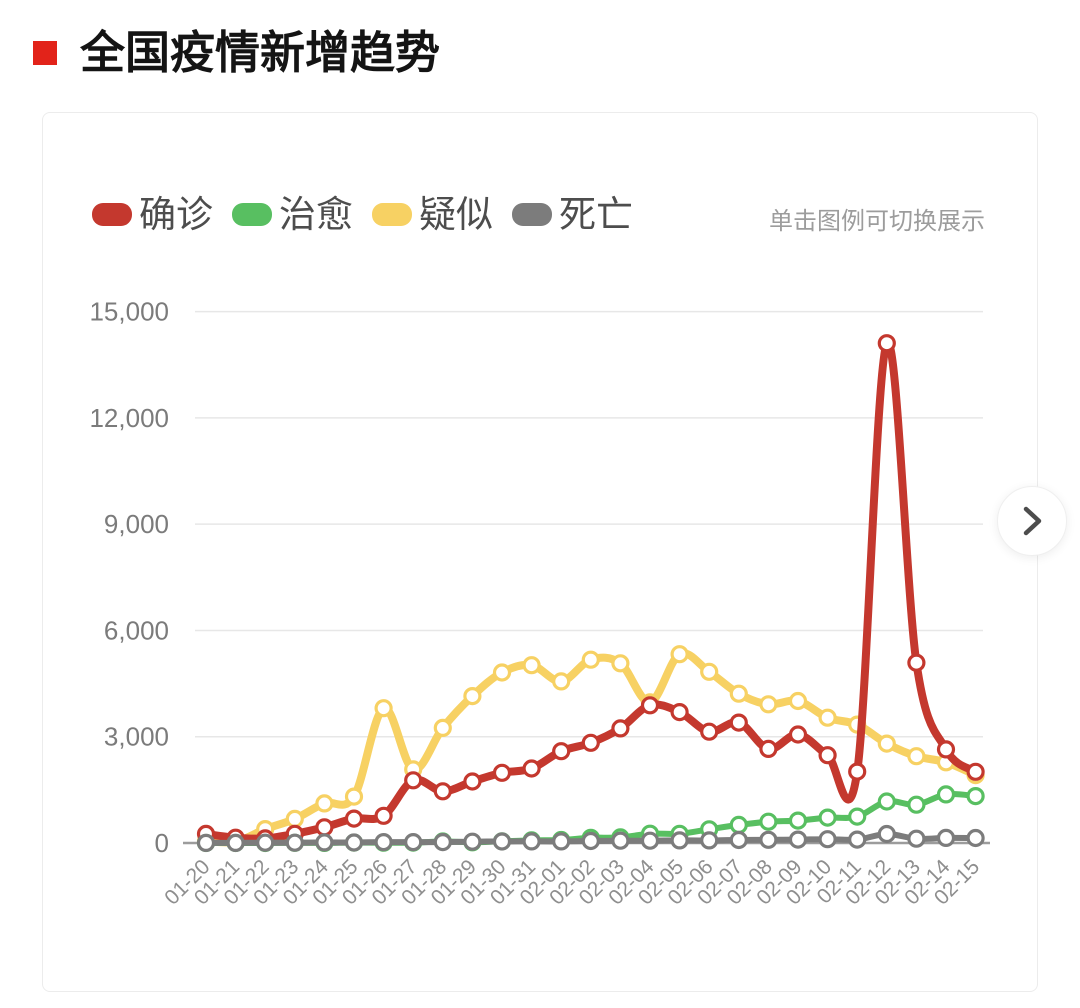  I want to click on legend-item-confirmed: 确诊, so click(152, 214).